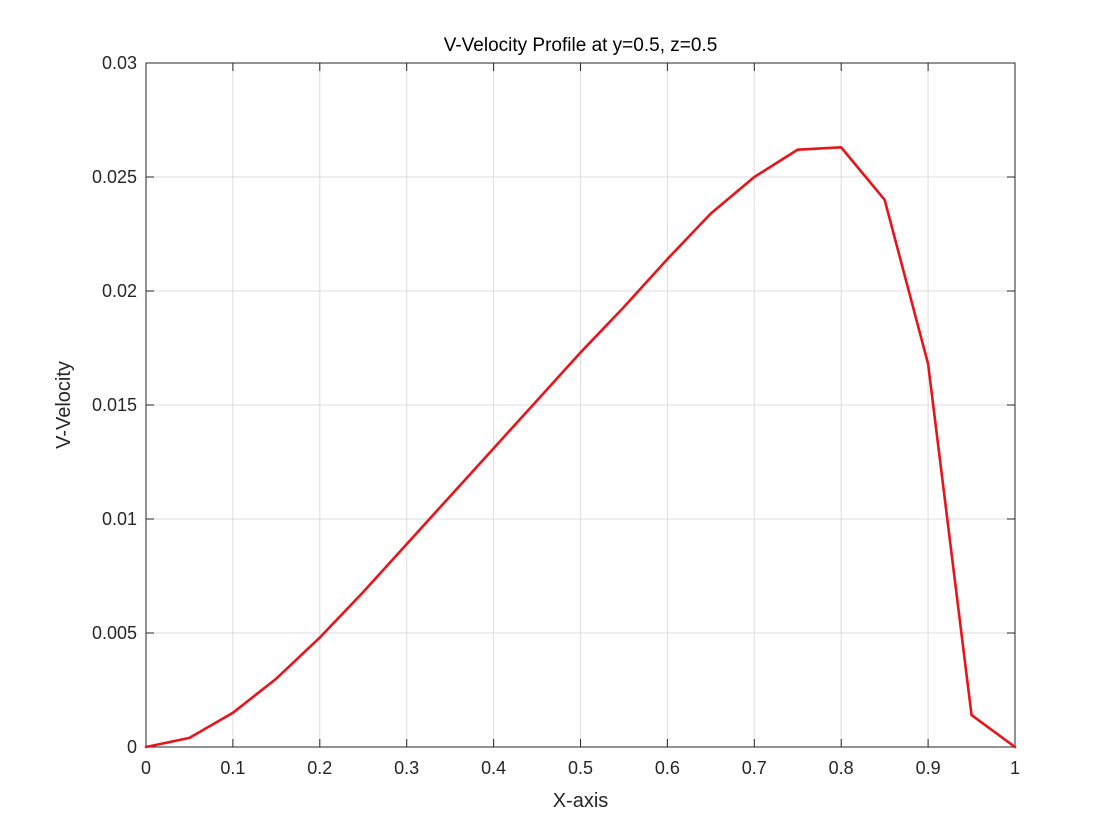 This screenshot has height=840, width=1120. I want to click on x-tick-label: 0.1, so click(232, 768).